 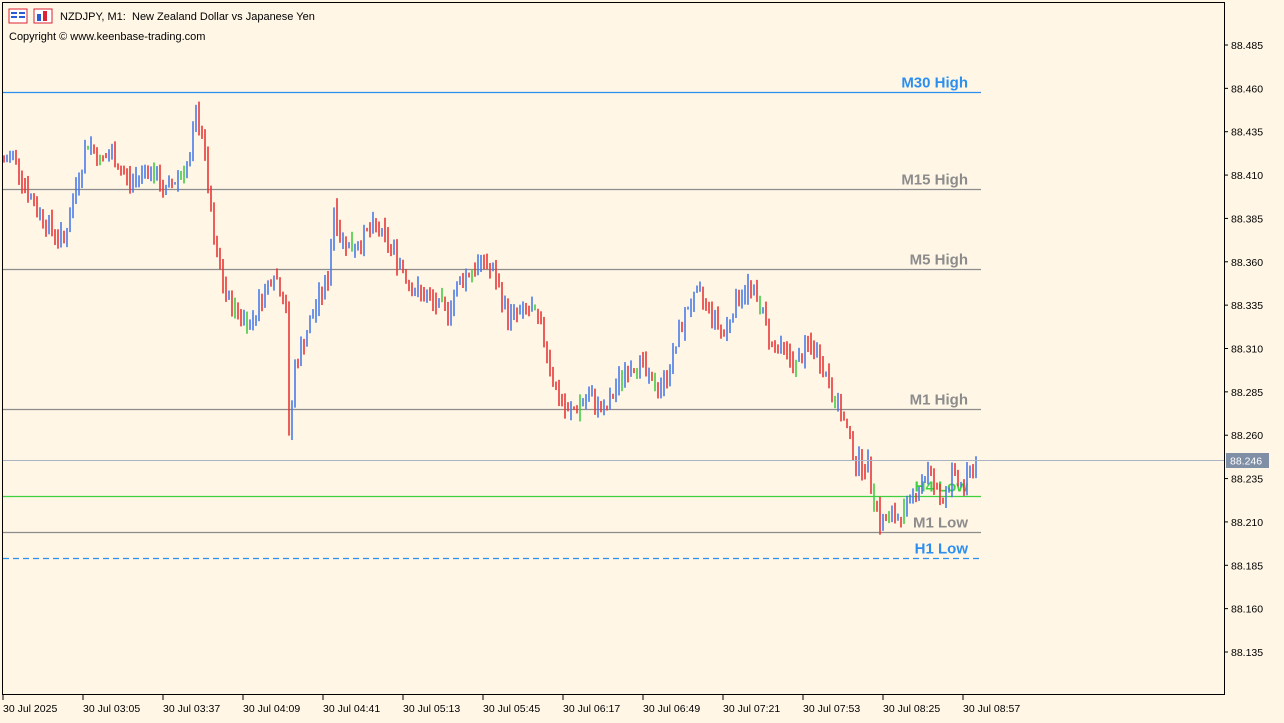 I want to click on level-label-h1-low: H1 Low, so click(x=942, y=549).